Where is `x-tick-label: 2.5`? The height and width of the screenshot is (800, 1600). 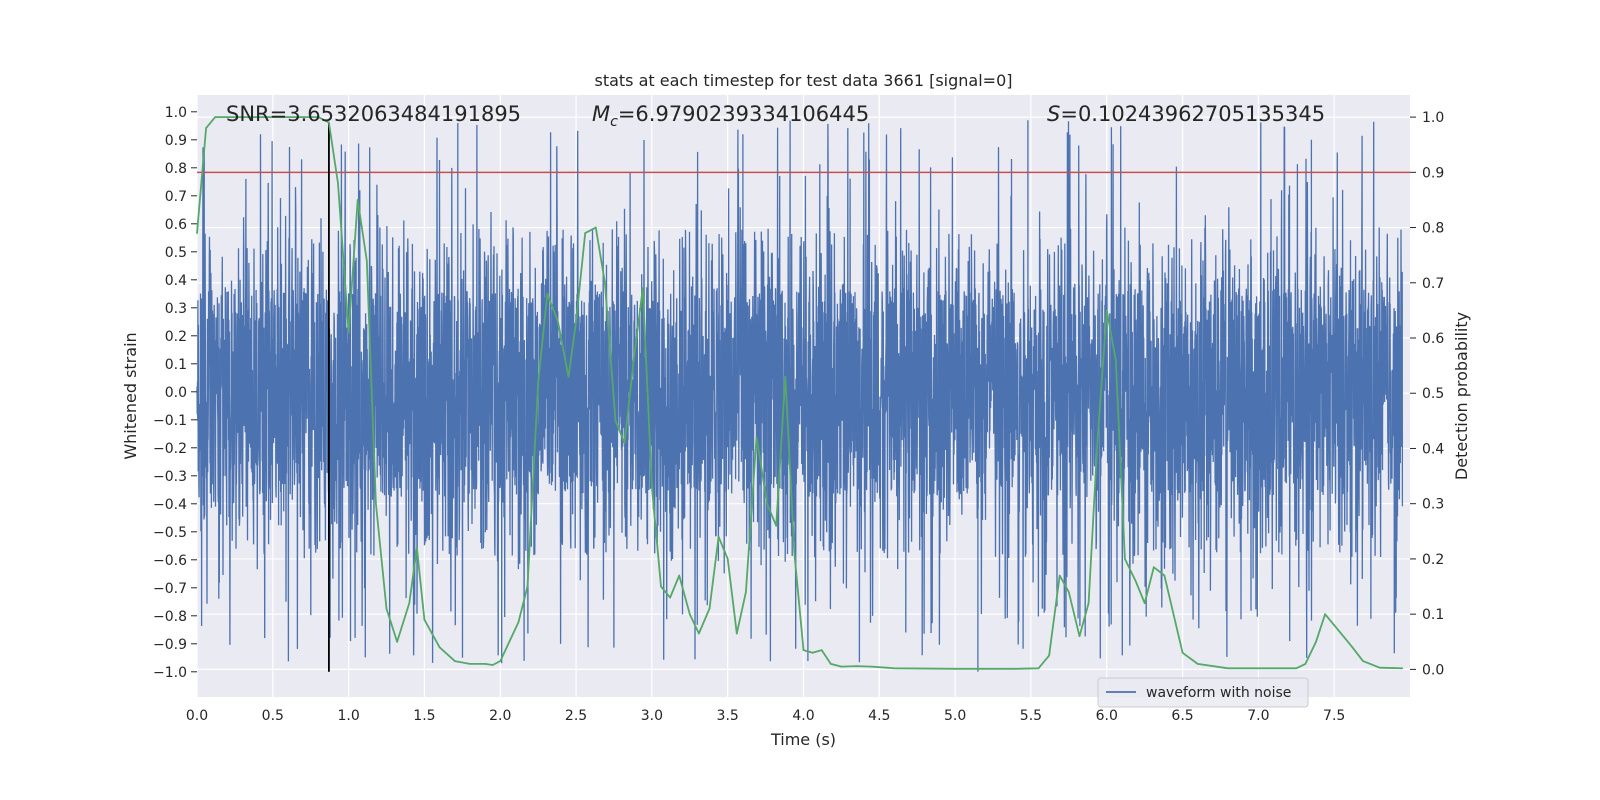
x-tick-label: 2.5 is located at coordinates (576, 716).